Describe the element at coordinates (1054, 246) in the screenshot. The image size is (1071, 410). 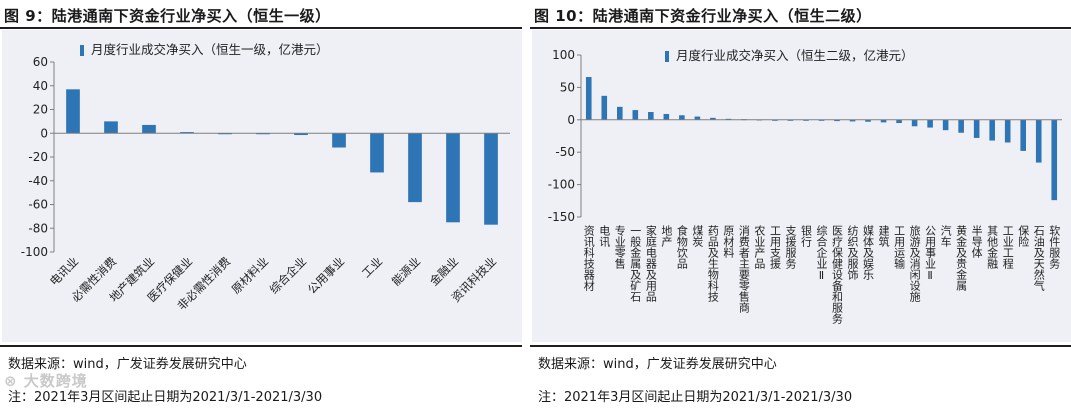
I see `x-tick-label: 软件服务` at that location.